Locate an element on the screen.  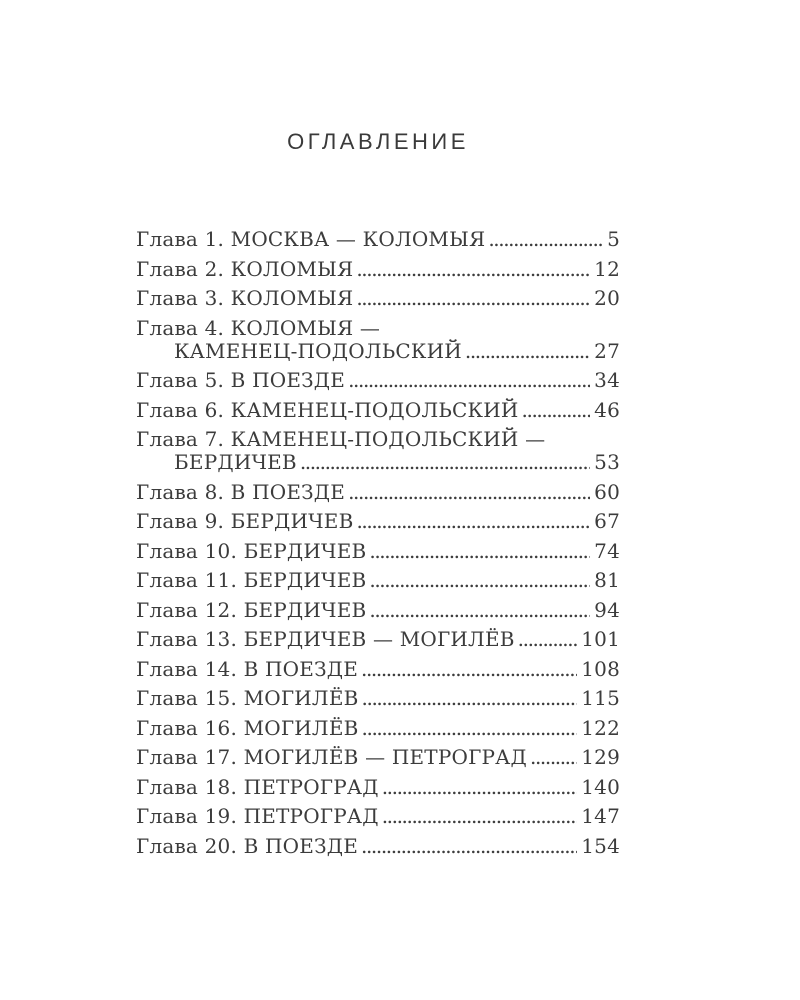
chapter-label: Глава 20. В ПОЕЗДЕ is located at coordinates (247, 845).